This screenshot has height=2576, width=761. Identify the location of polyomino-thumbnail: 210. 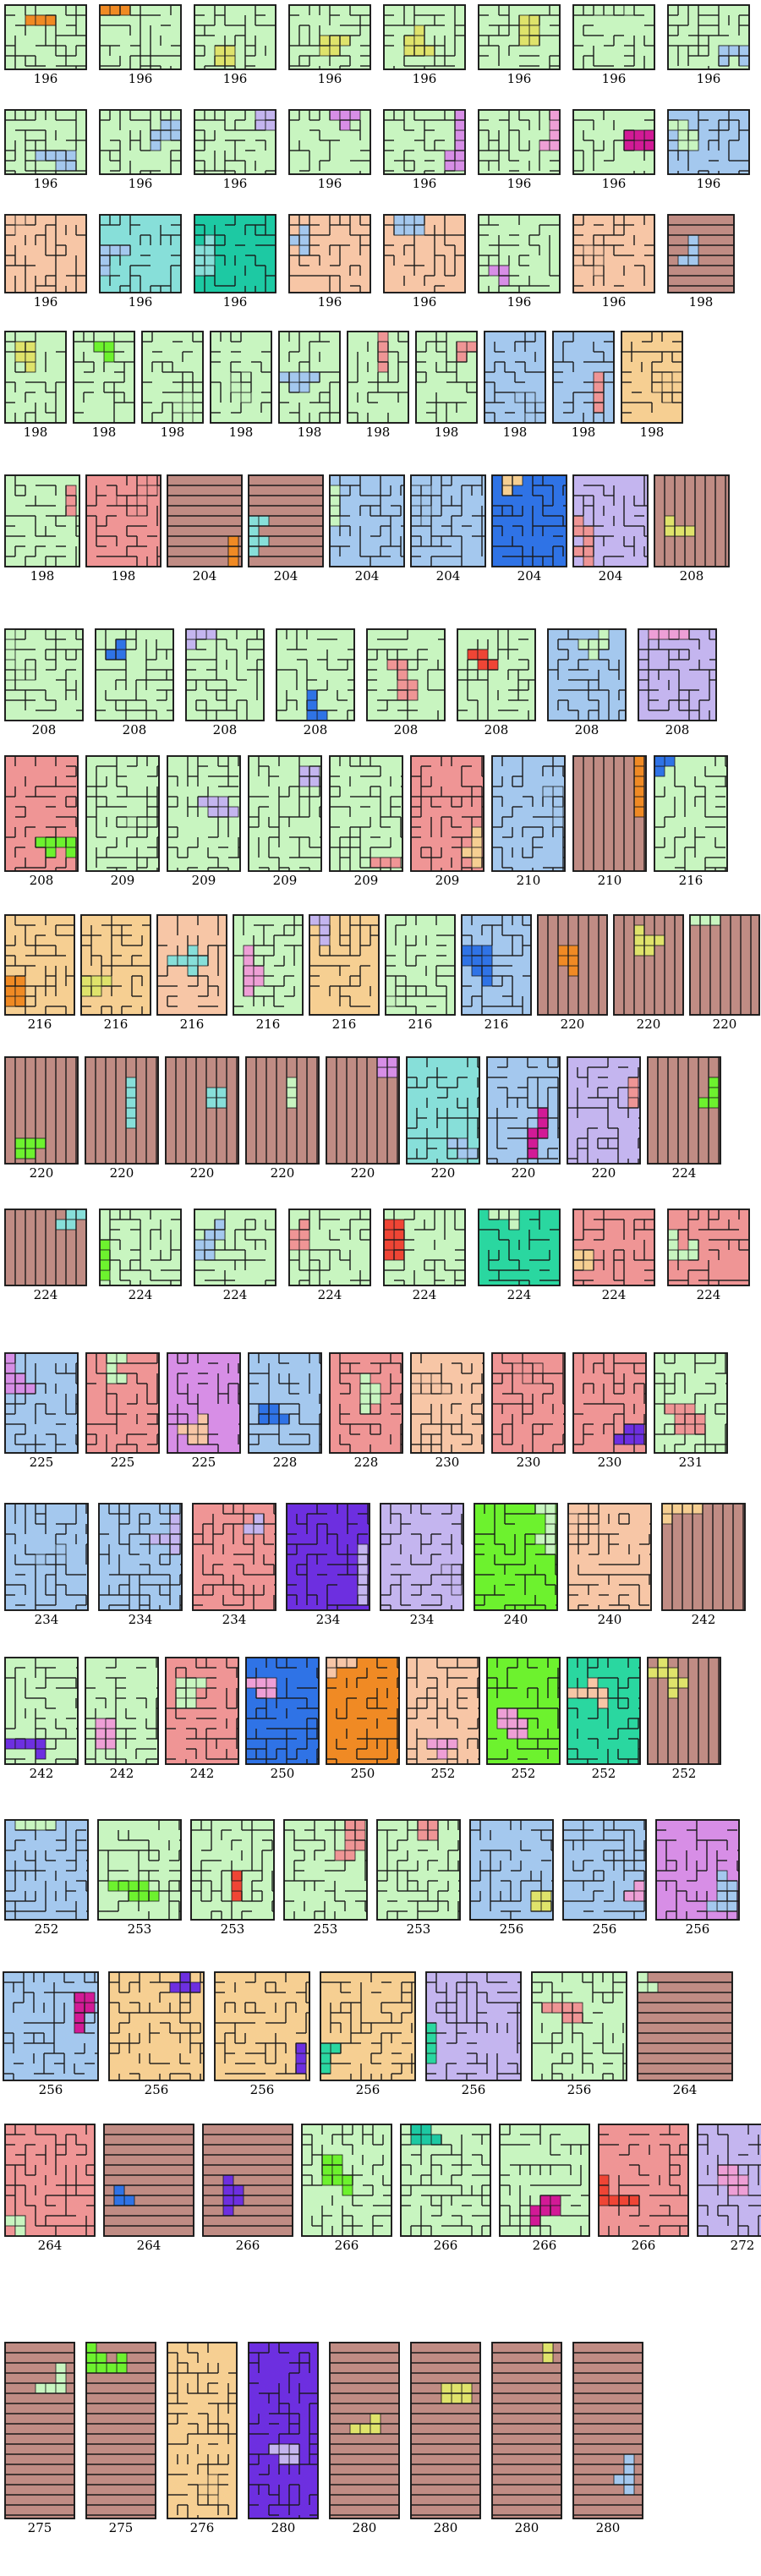
(609, 821).